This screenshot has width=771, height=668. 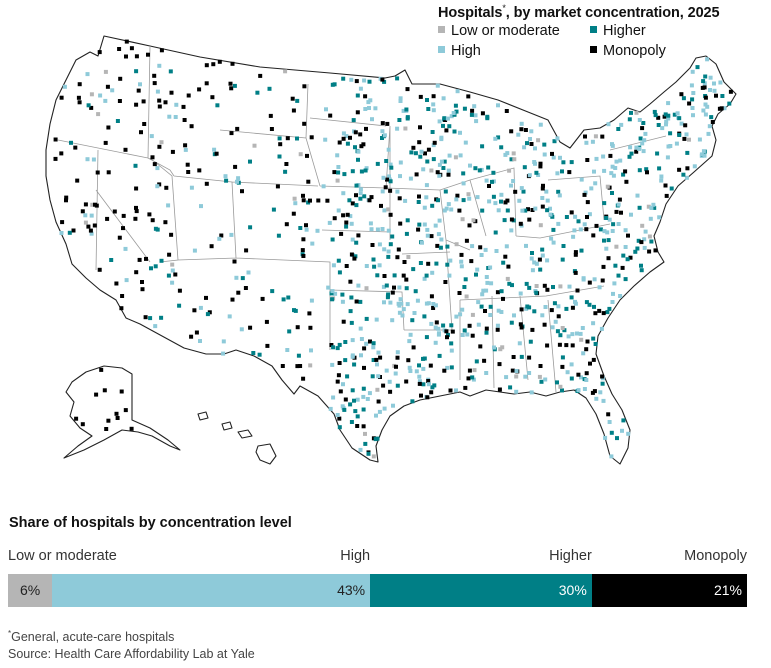 What do you see at coordinates (669, 590) in the screenshot?
I see `share-segment-monopoly: 21%` at bounding box center [669, 590].